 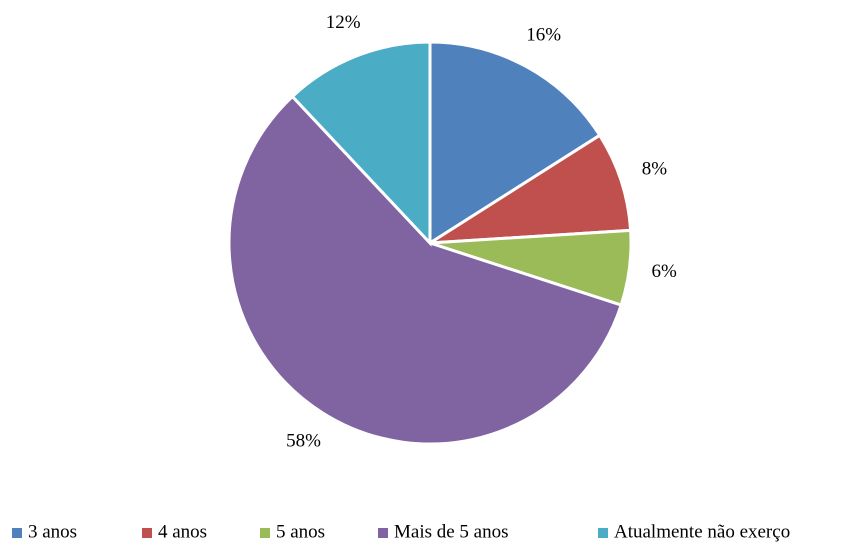 What do you see at coordinates (52, 531) in the screenshot?
I see `legend-label: 3 anos` at bounding box center [52, 531].